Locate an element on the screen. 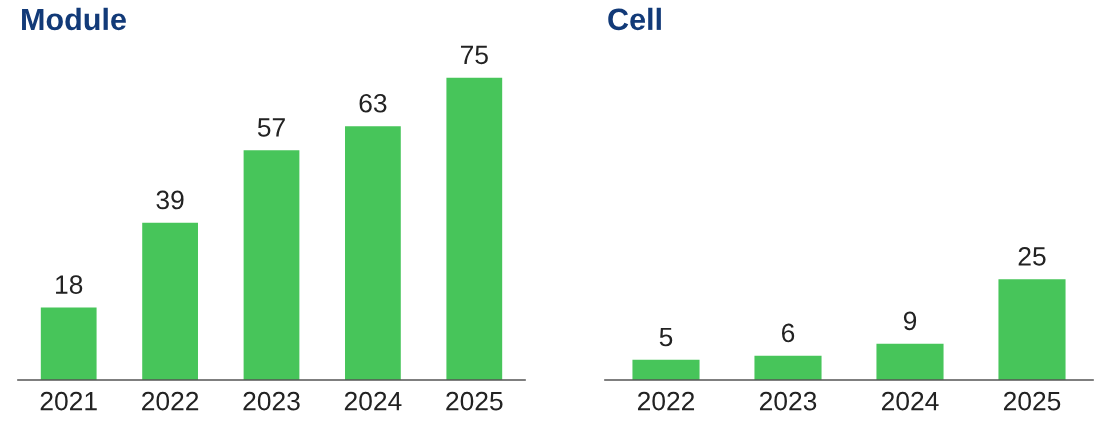 The width and height of the screenshot is (1107, 424). x-tick-label: 2021 is located at coordinates (68, 401).